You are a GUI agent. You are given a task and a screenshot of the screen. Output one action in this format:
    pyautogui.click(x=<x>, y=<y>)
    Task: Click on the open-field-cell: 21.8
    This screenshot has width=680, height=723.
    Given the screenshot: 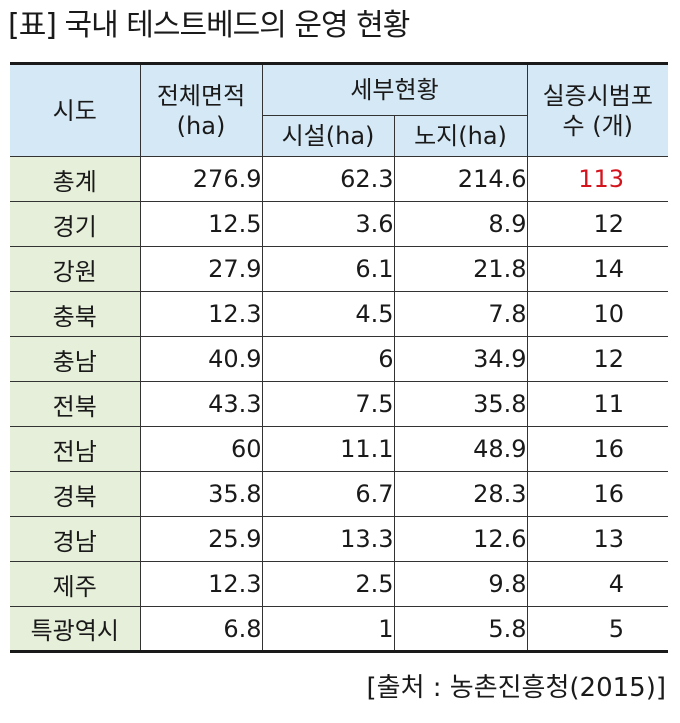 What is the action you would take?
    pyautogui.click(x=460, y=269)
    